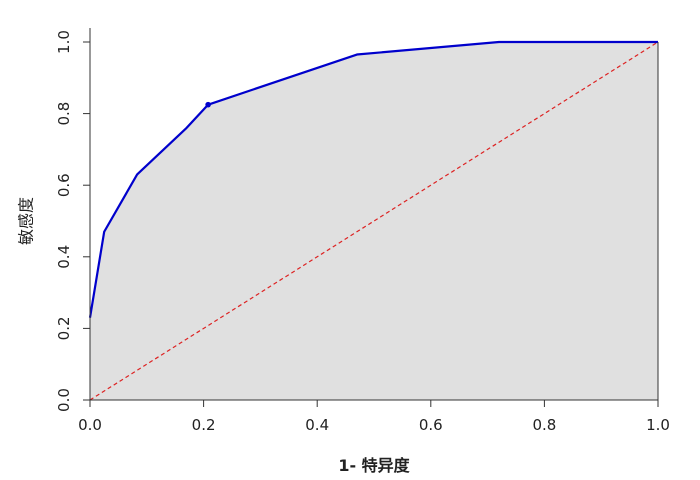  What do you see at coordinates (64, 114) in the screenshot?
I see `y-tick-label: 0.8` at bounding box center [64, 114].